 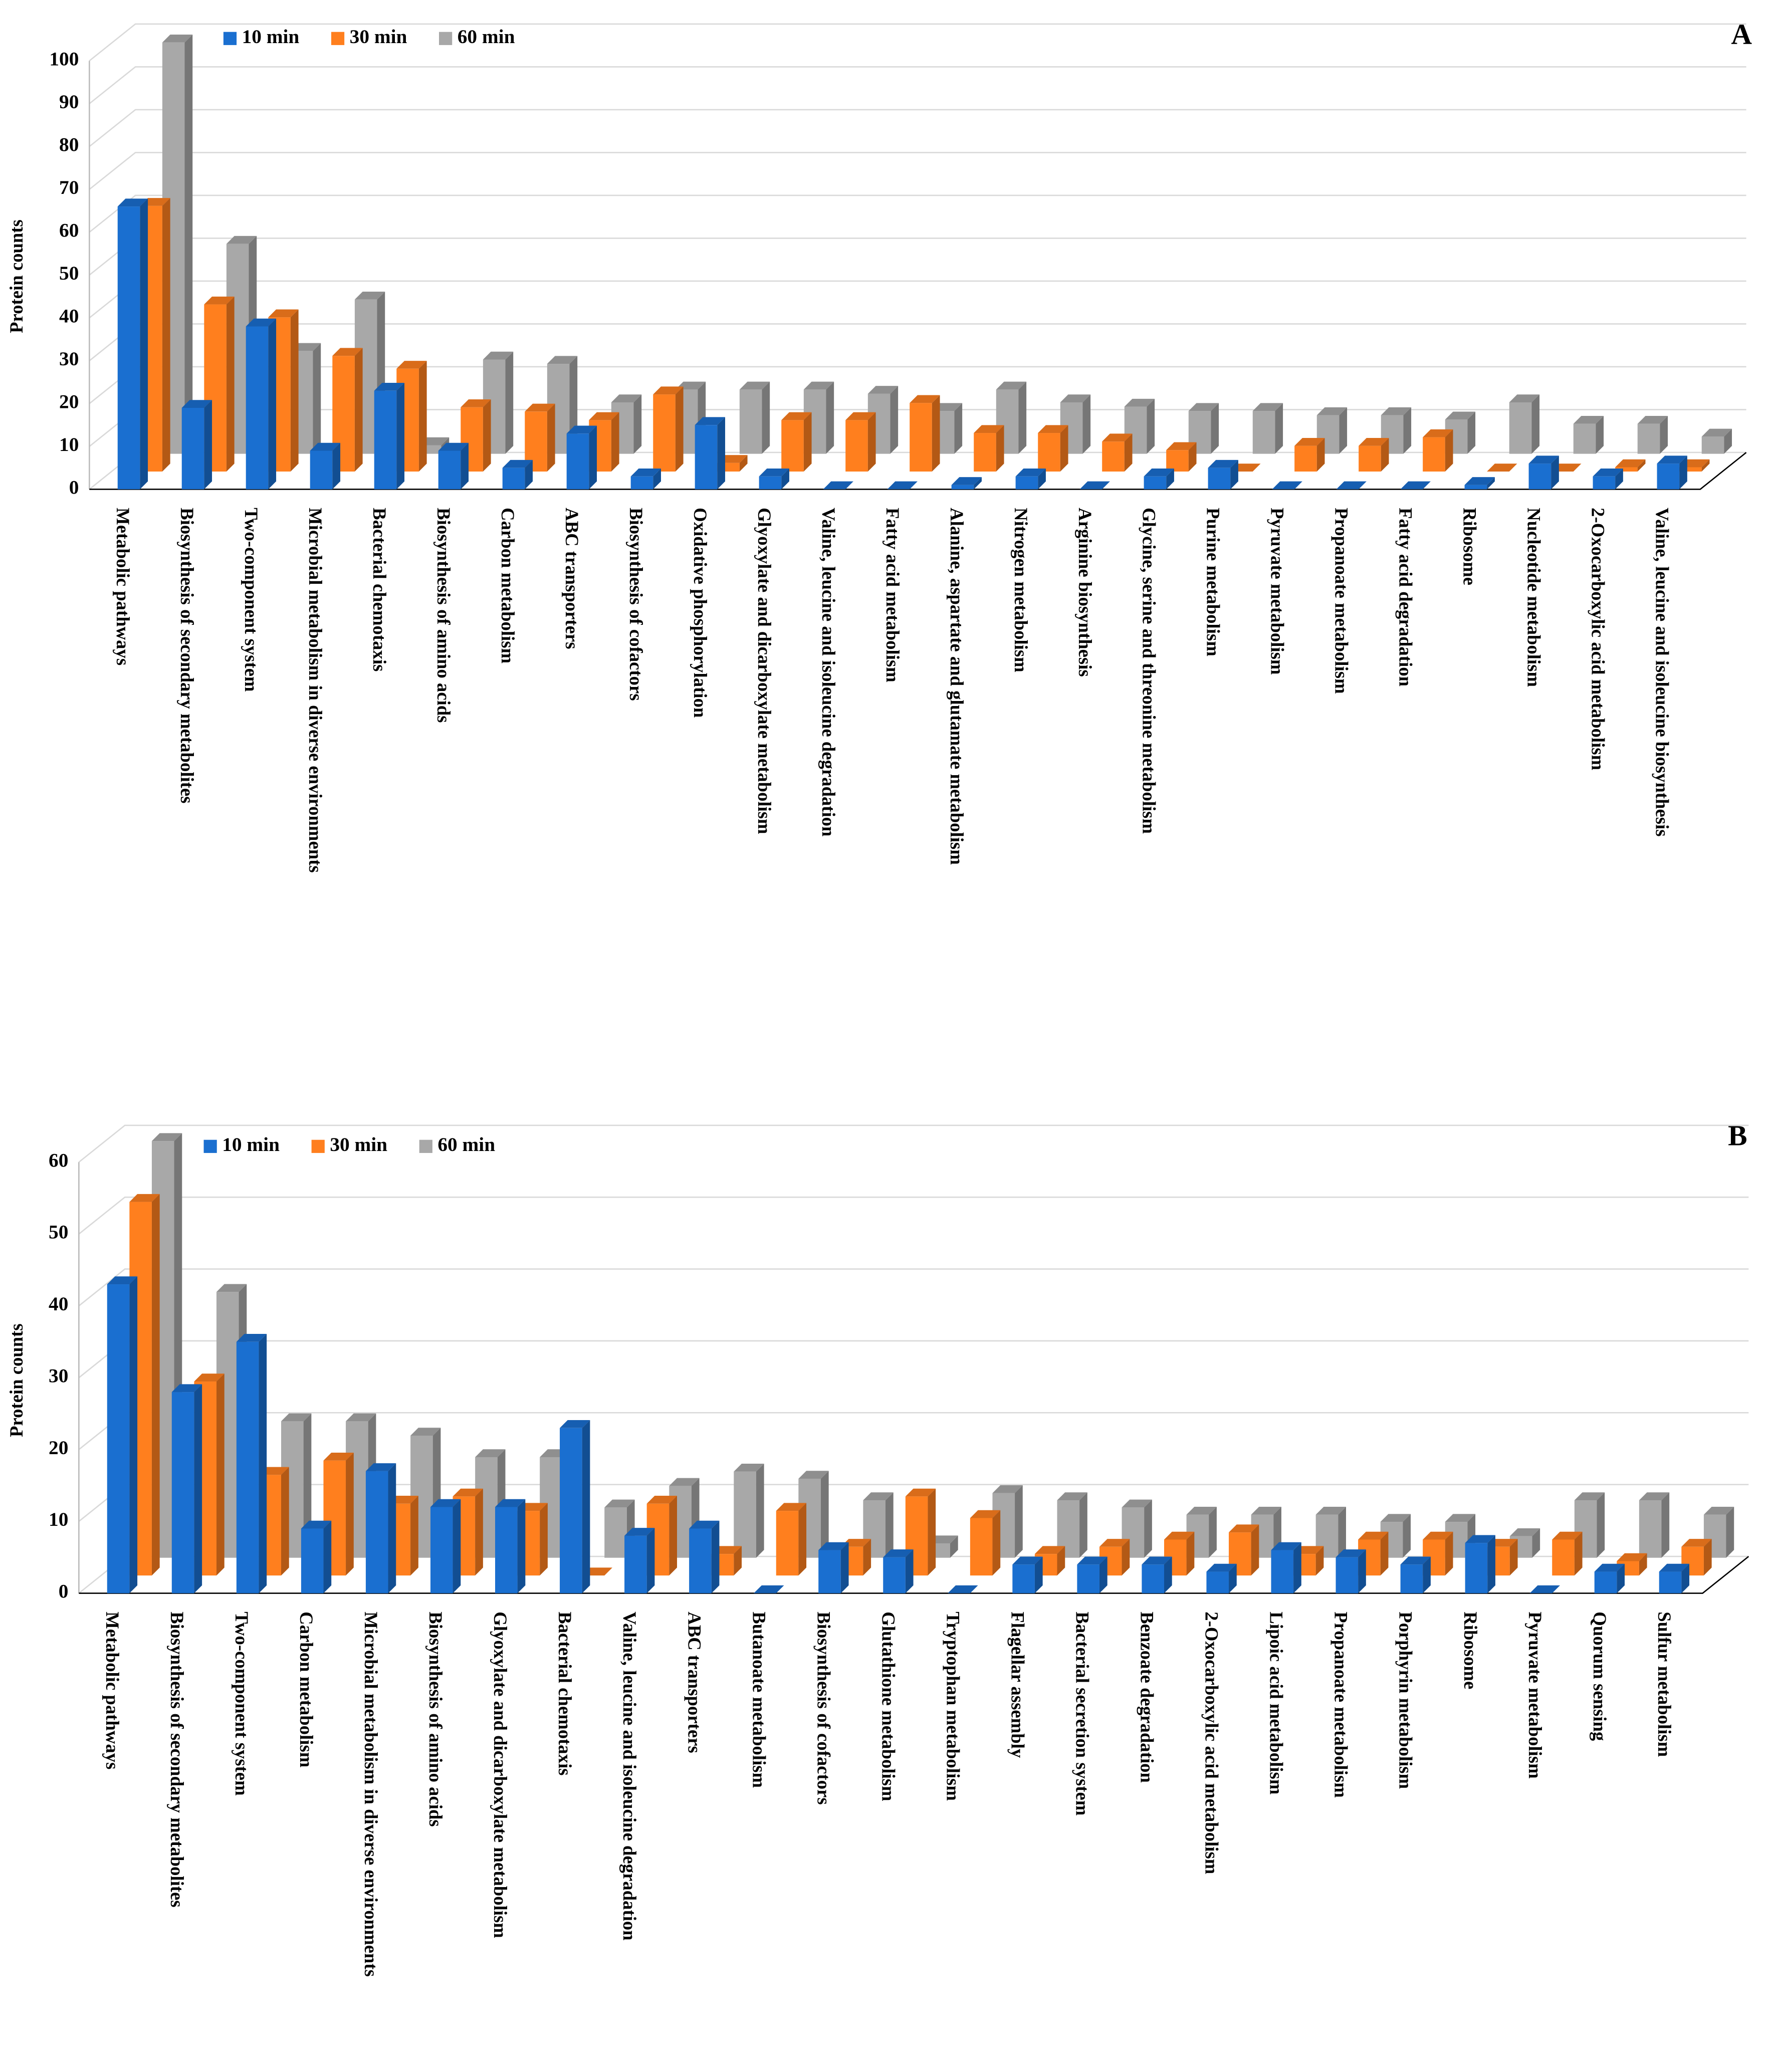 I want to click on x-tick-label: 2-Oxocarboxylic acid metabolism, so click(x=1212, y=1743).